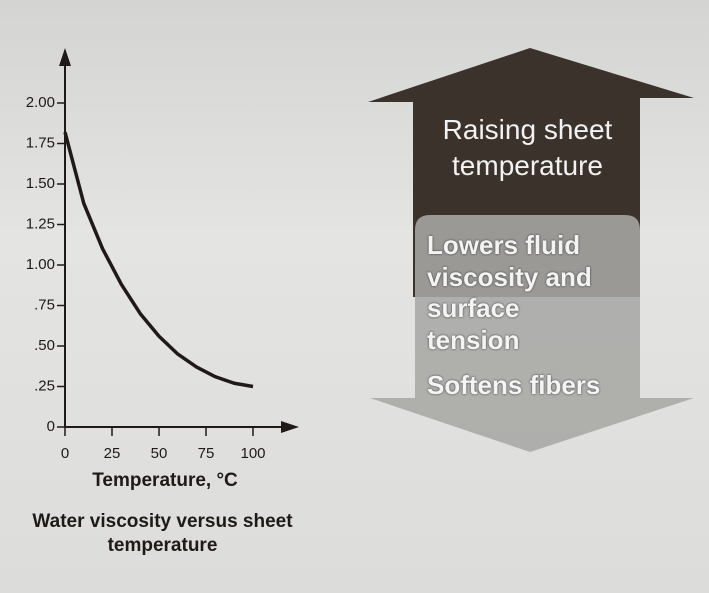 The image size is (709, 593). Describe the element at coordinates (40, 142) in the screenshot. I see `y-tick-label: 1.75` at that location.